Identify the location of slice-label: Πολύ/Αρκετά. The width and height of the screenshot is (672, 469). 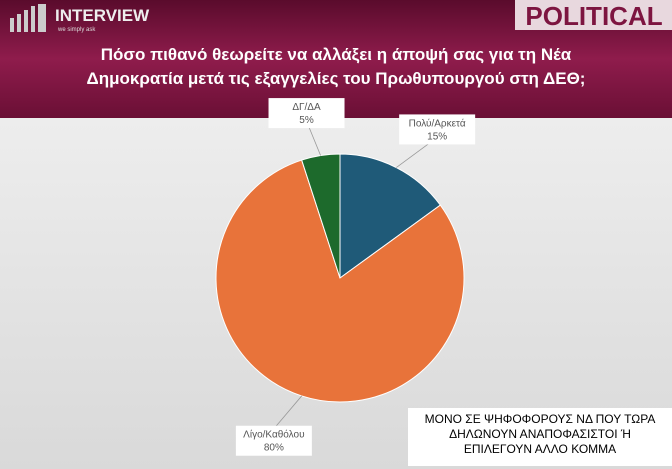
(437, 123).